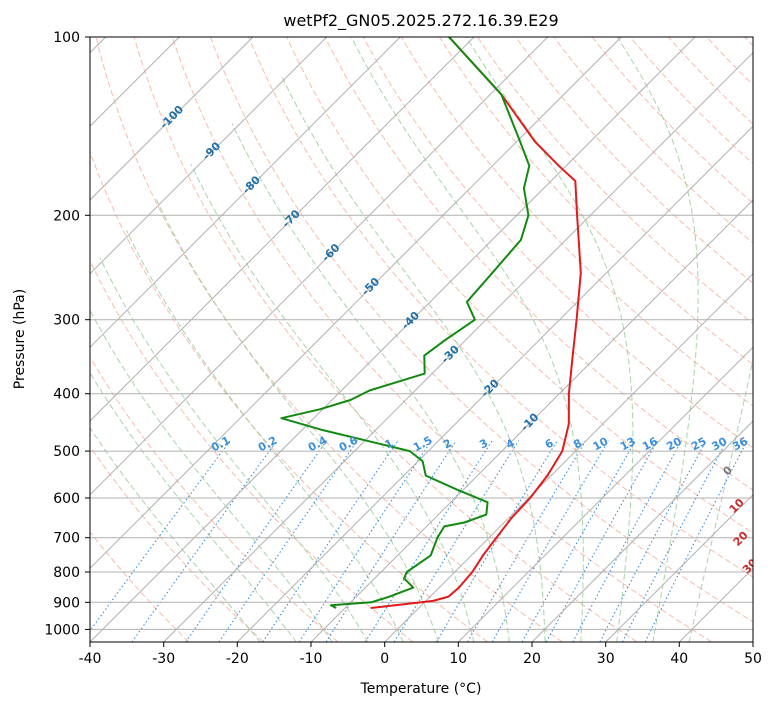  What do you see at coordinates (66, 499) in the screenshot?
I see `y-tick-label: 600` at bounding box center [66, 499].